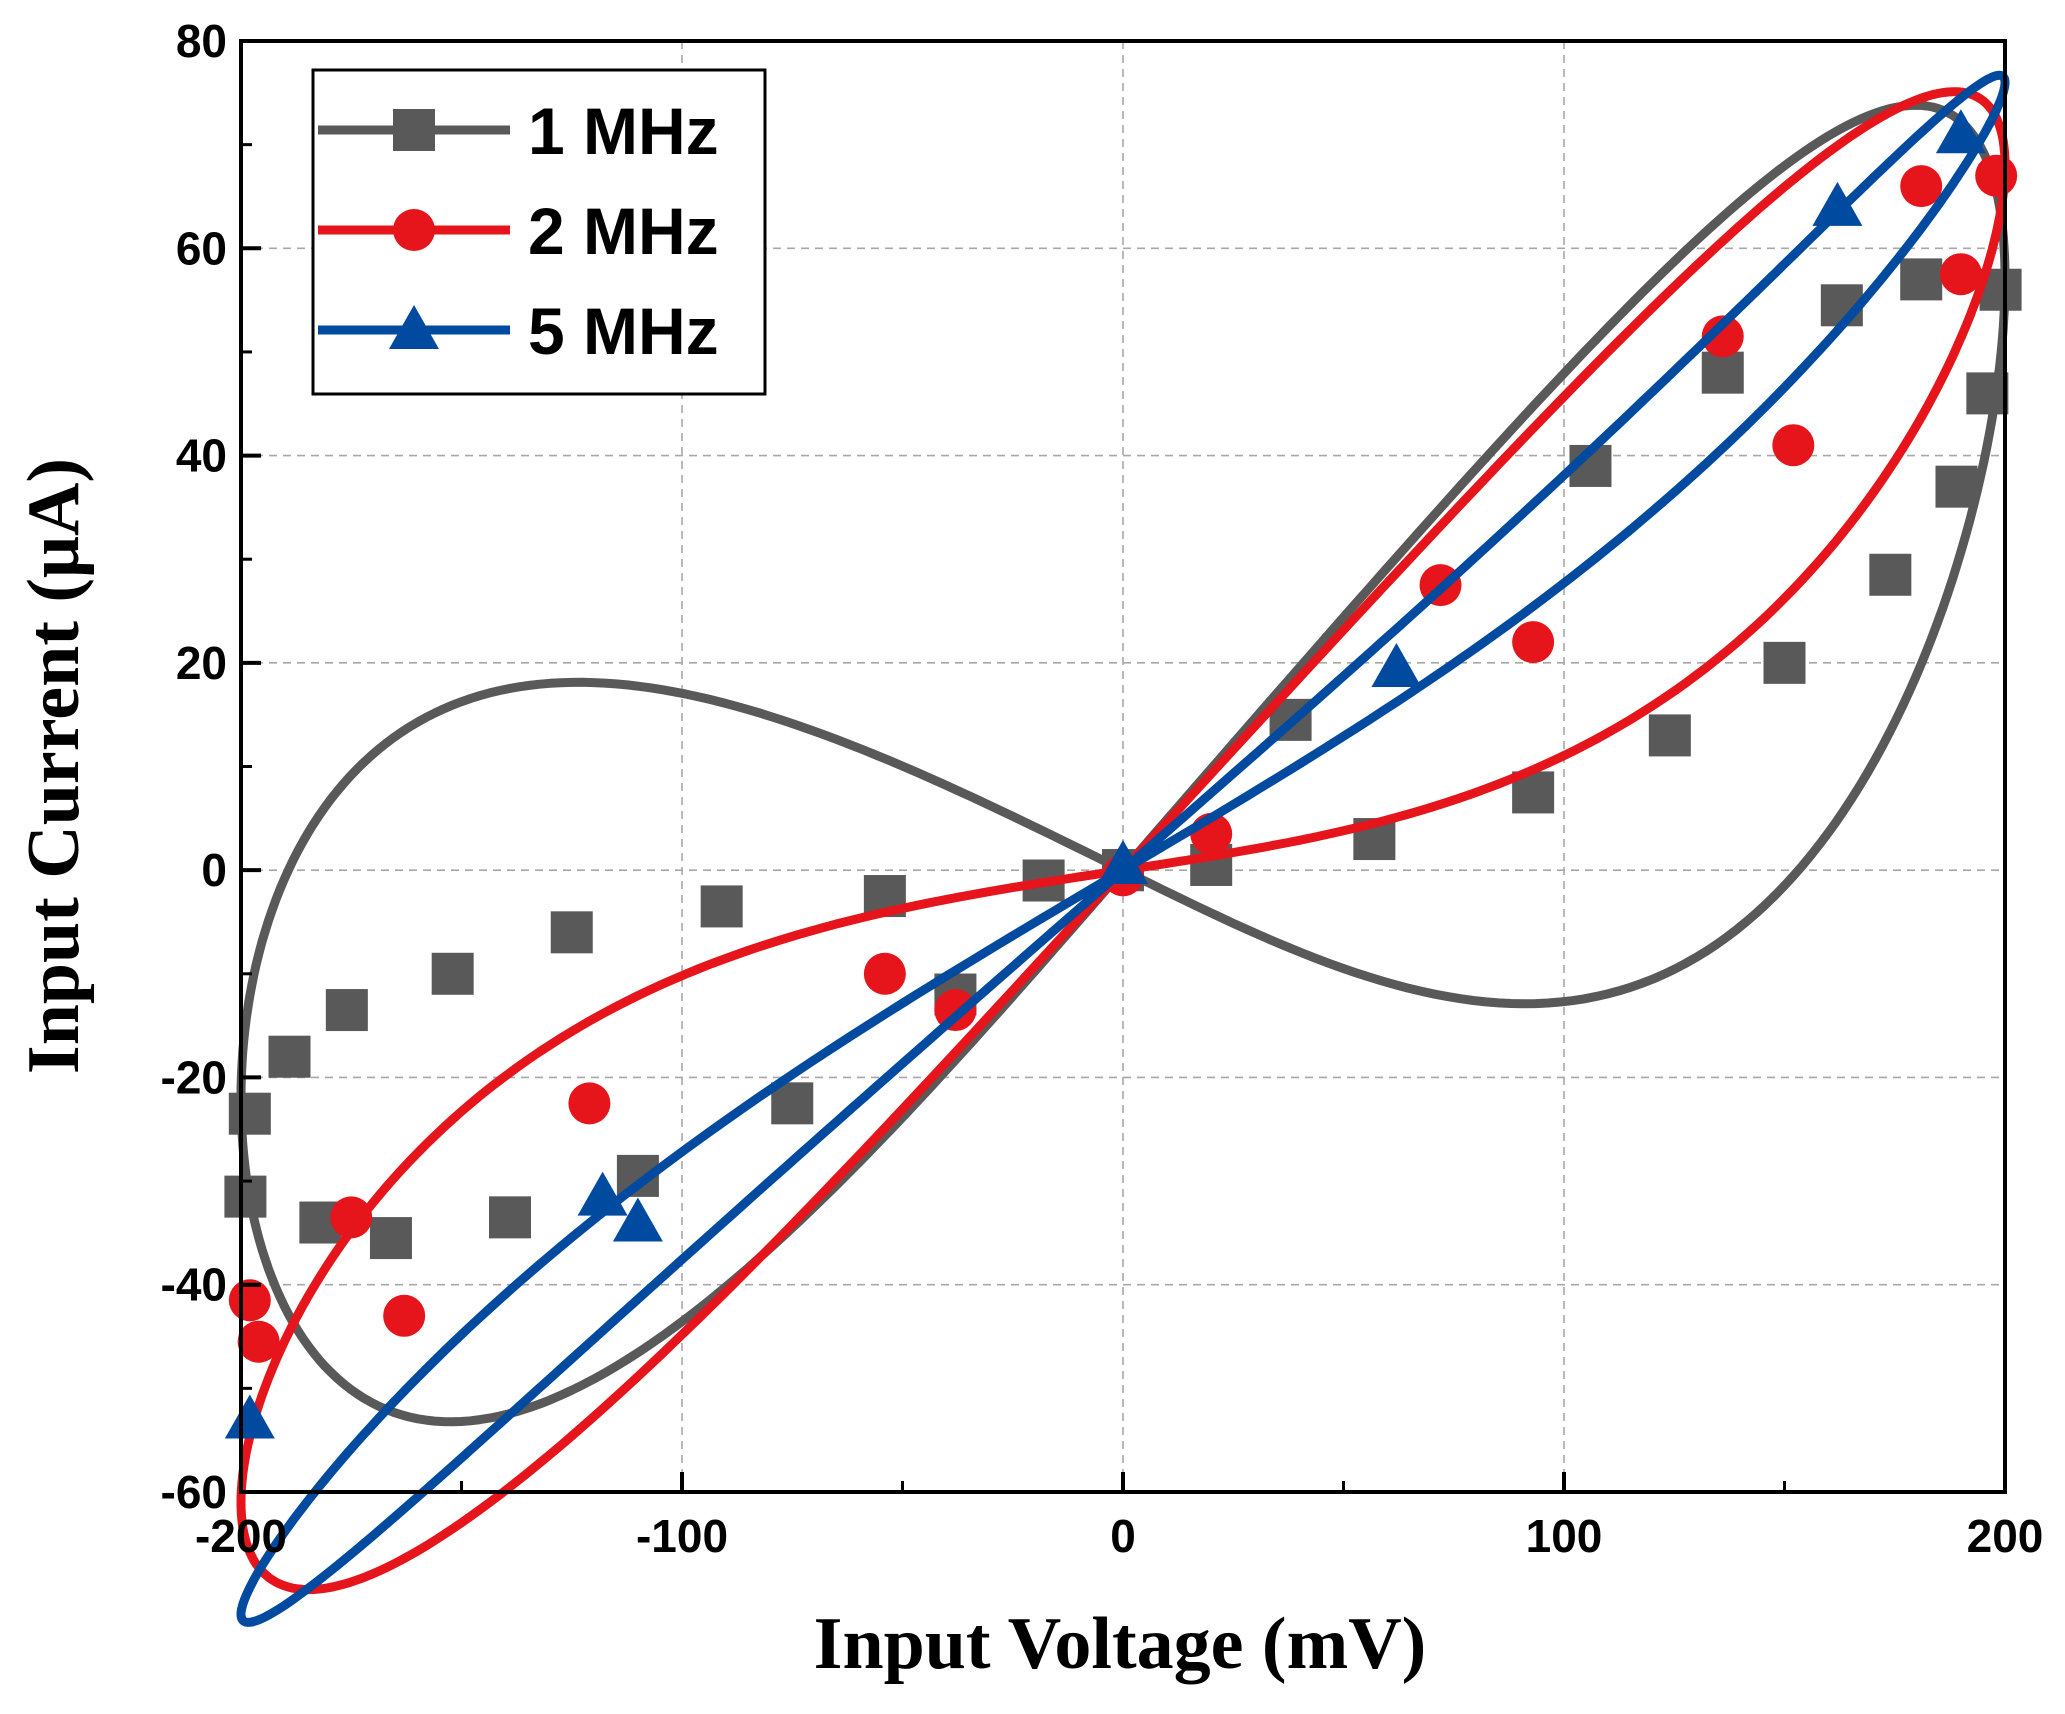 The width and height of the screenshot is (2065, 1714). I want to click on x-axis-title: Input Voltage (mV), so click(1120, 1644).